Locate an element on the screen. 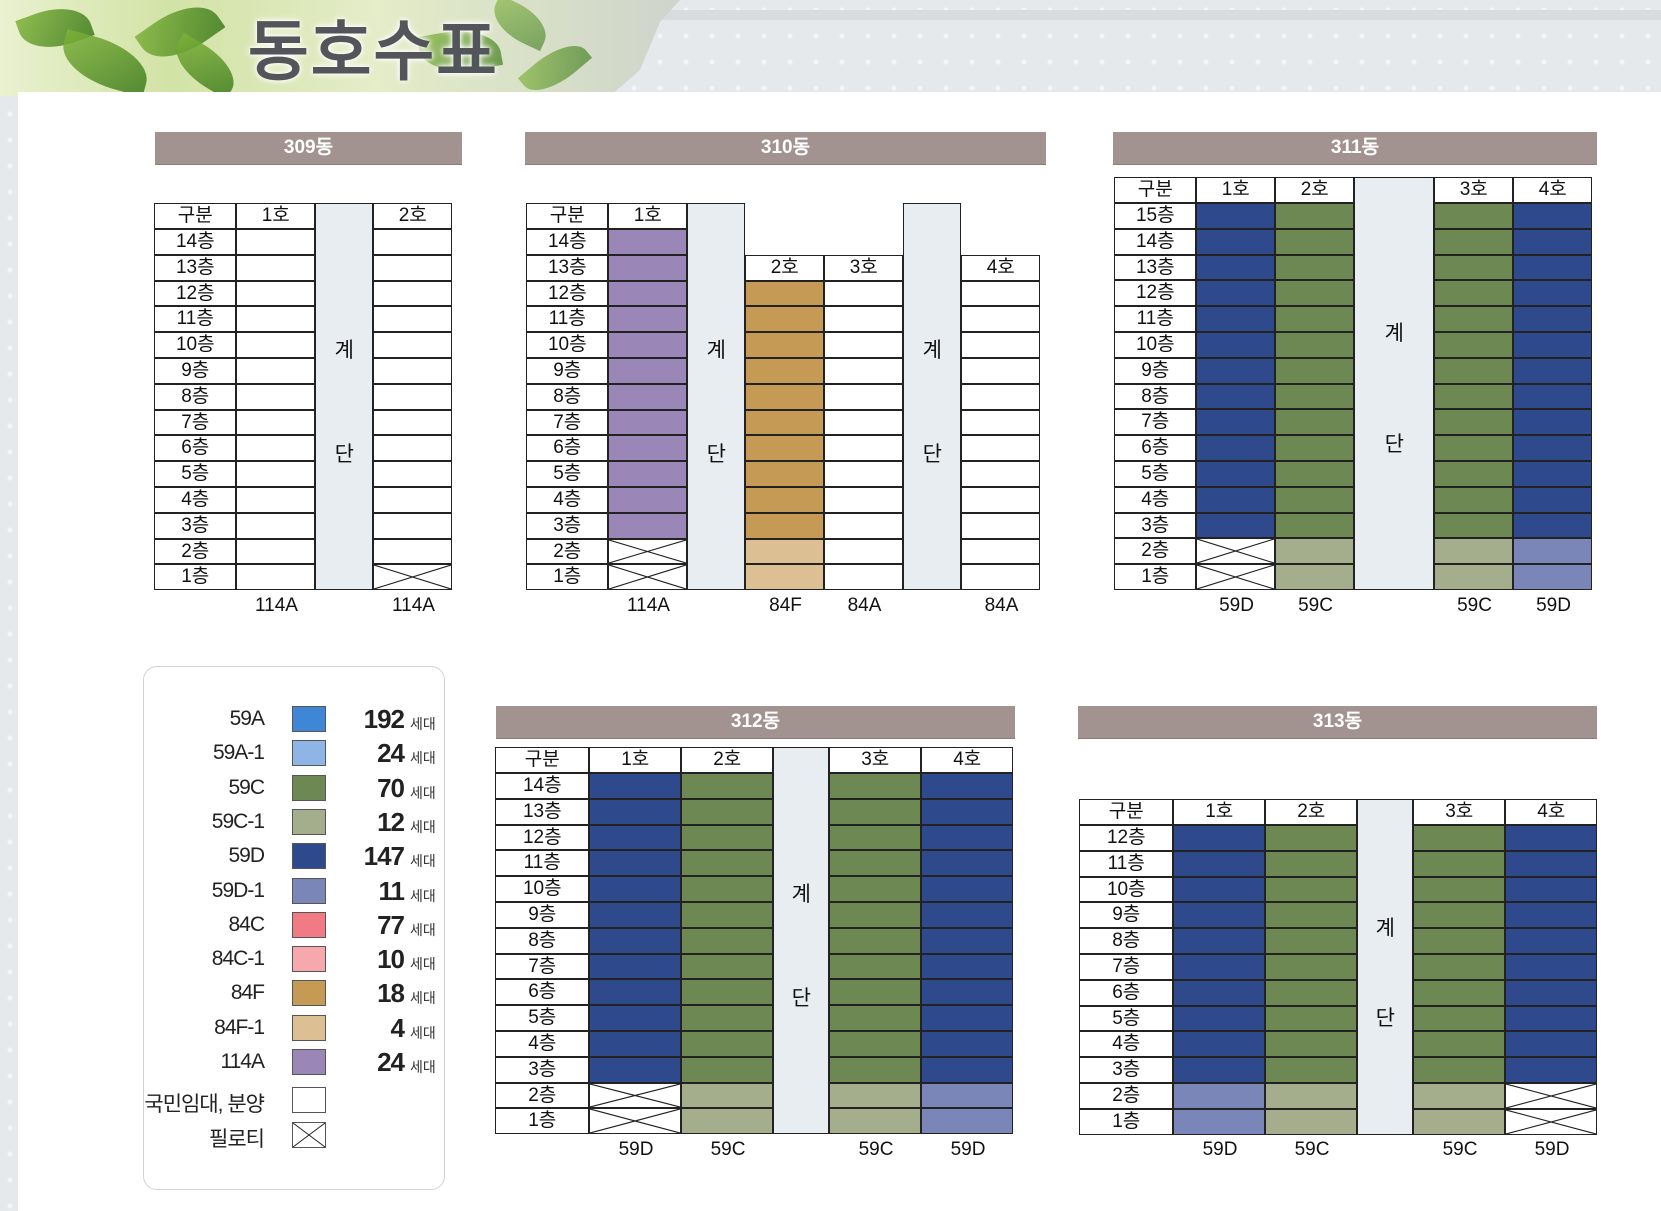 This screenshot has width=1661, height=1211. legend-code: 59C is located at coordinates (246, 787).